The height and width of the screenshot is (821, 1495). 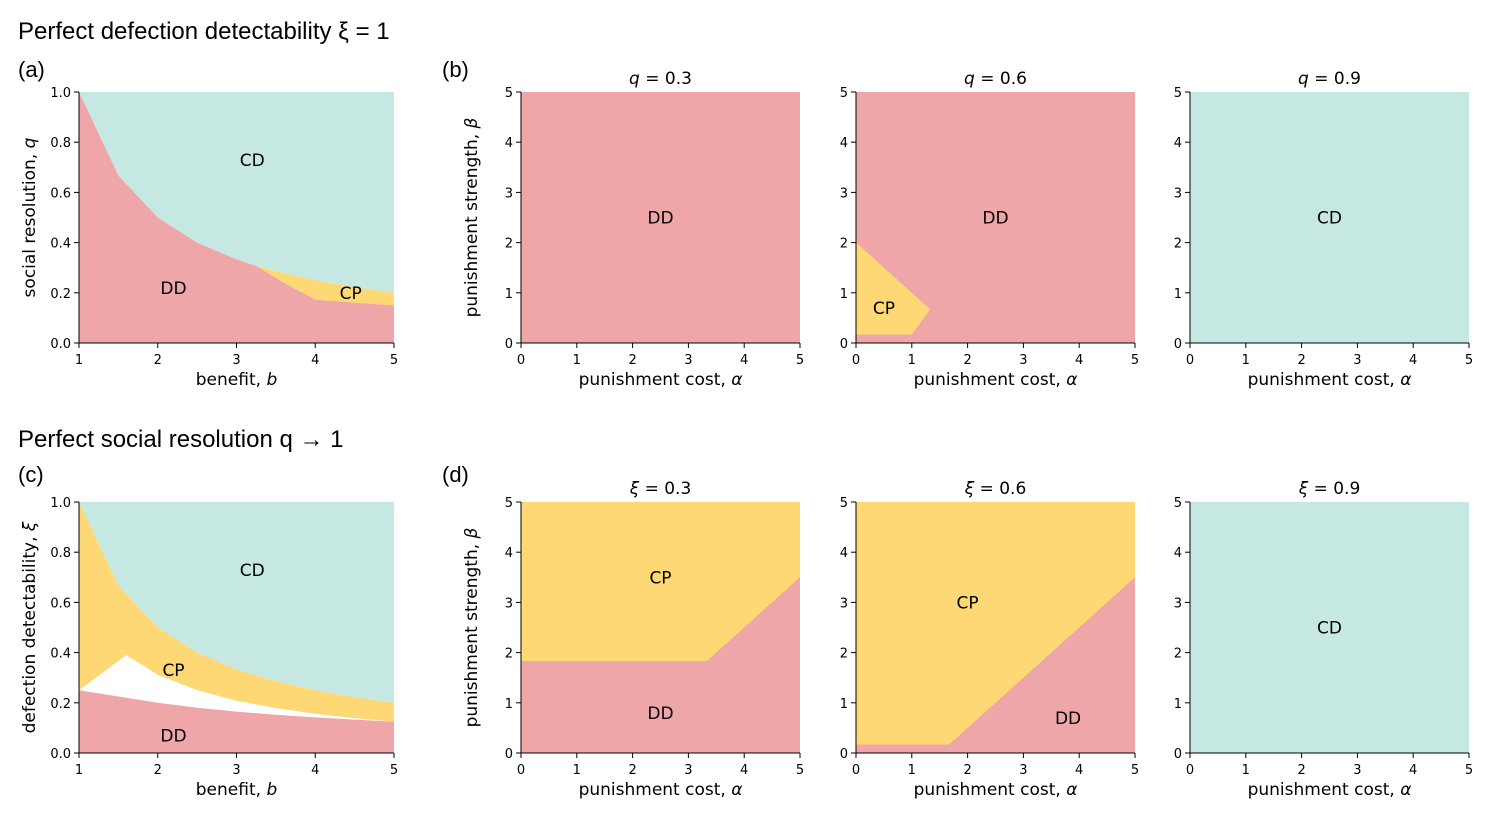 I want to click on panel-label-c: (c), so click(x=31, y=474).